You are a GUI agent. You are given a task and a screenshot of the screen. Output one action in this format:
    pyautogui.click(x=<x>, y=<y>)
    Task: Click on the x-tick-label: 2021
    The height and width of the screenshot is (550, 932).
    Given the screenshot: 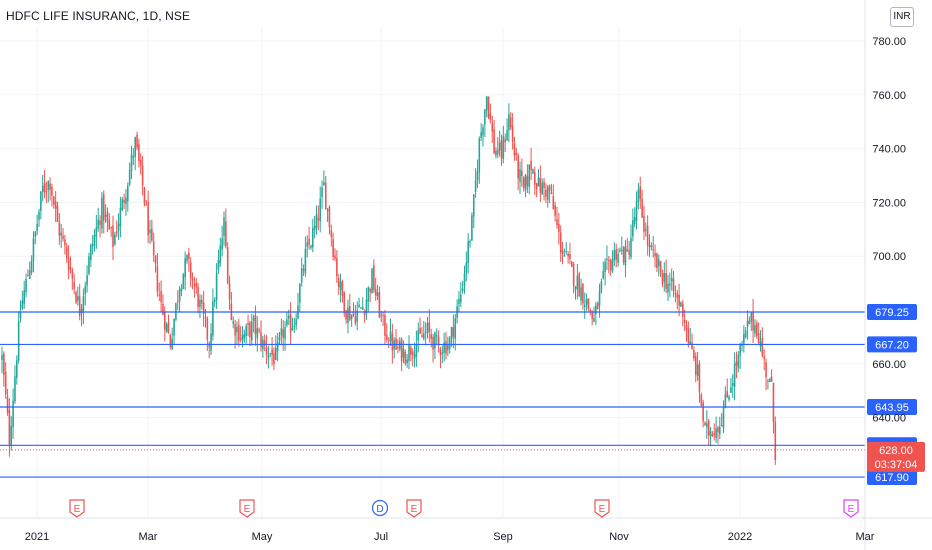 What is the action you would take?
    pyautogui.click(x=37, y=537)
    